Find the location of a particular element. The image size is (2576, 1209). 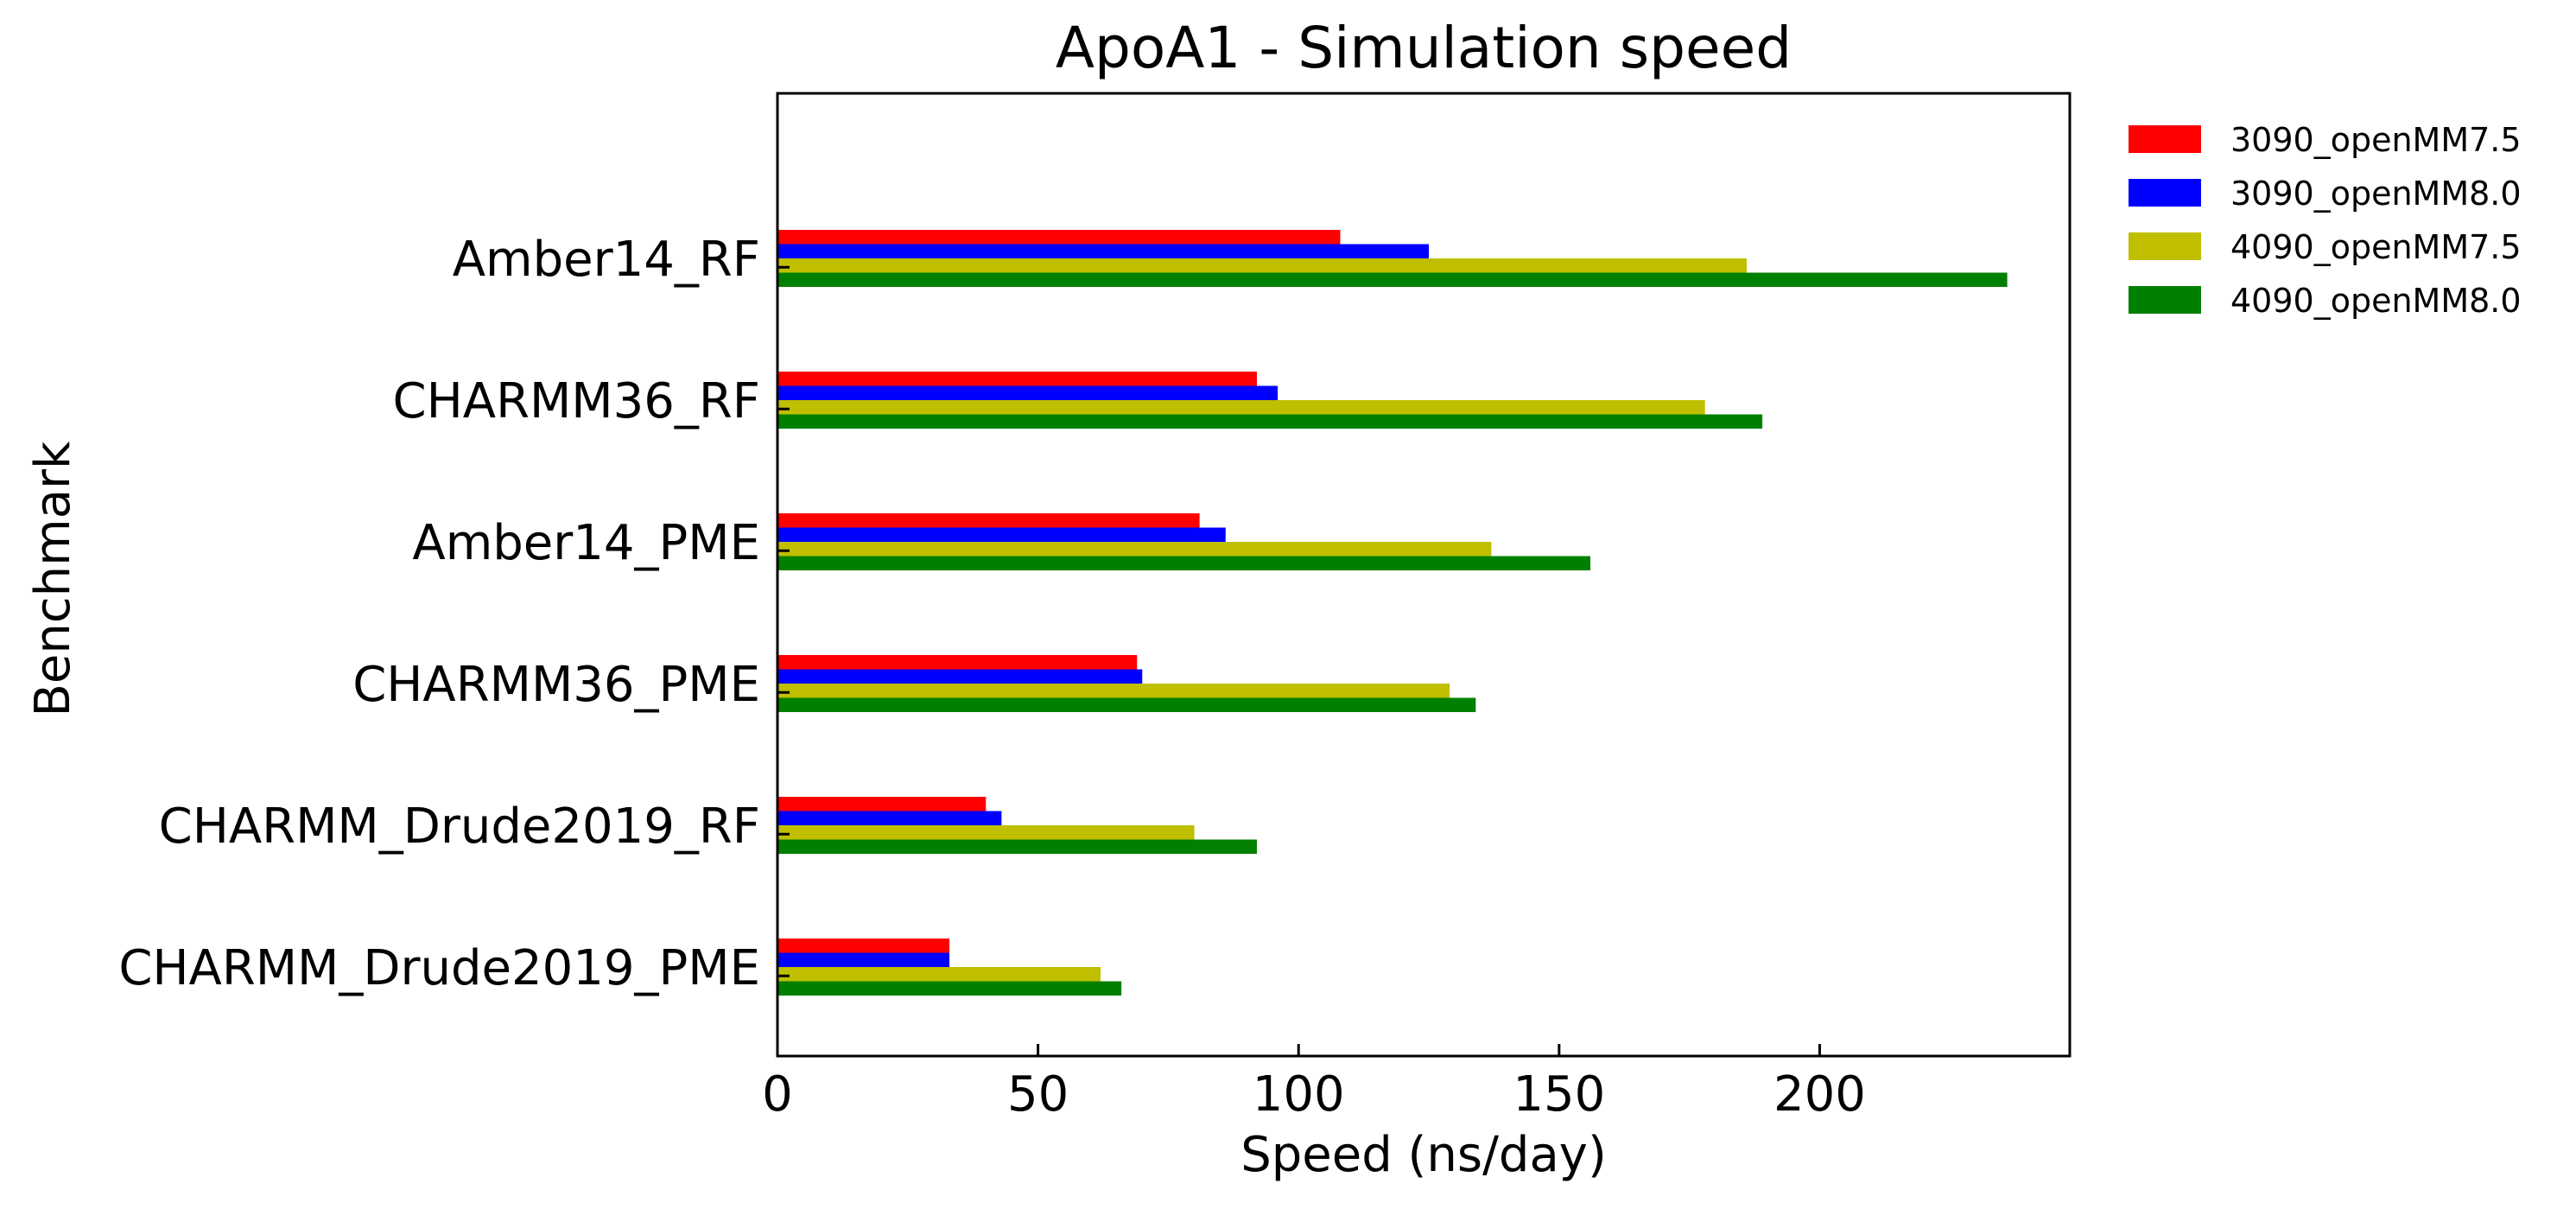

x-axis-label: Speed (ns/day) is located at coordinates (1423, 1155).